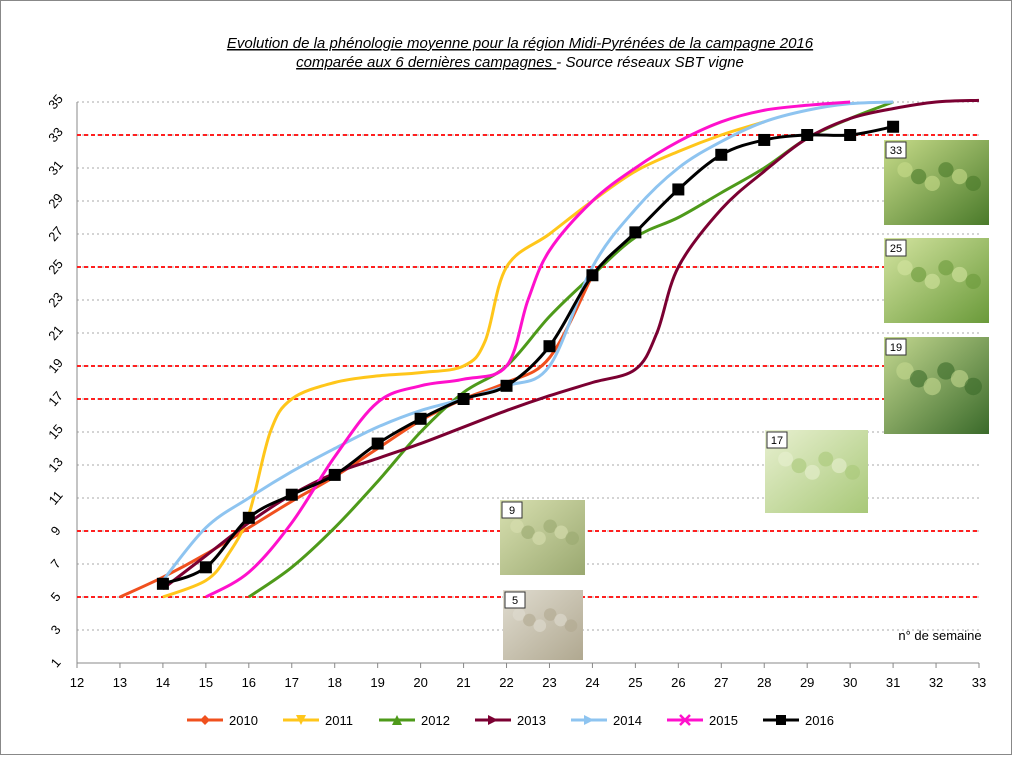  Describe the element at coordinates (506, 682) in the screenshot. I see `x-tick-label: 22` at that location.